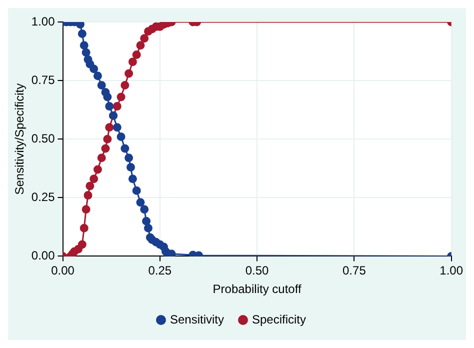  Describe the element at coordinates (257, 271) in the screenshot. I see `x-tick-label: 0.50` at that location.